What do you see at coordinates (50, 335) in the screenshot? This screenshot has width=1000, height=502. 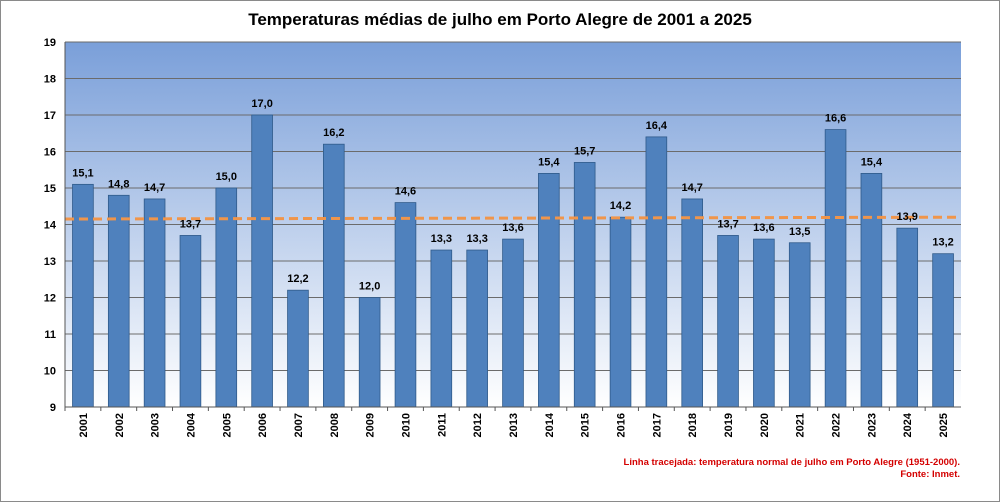 I see `y-tick-label: 11` at bounding box center [50, 335].